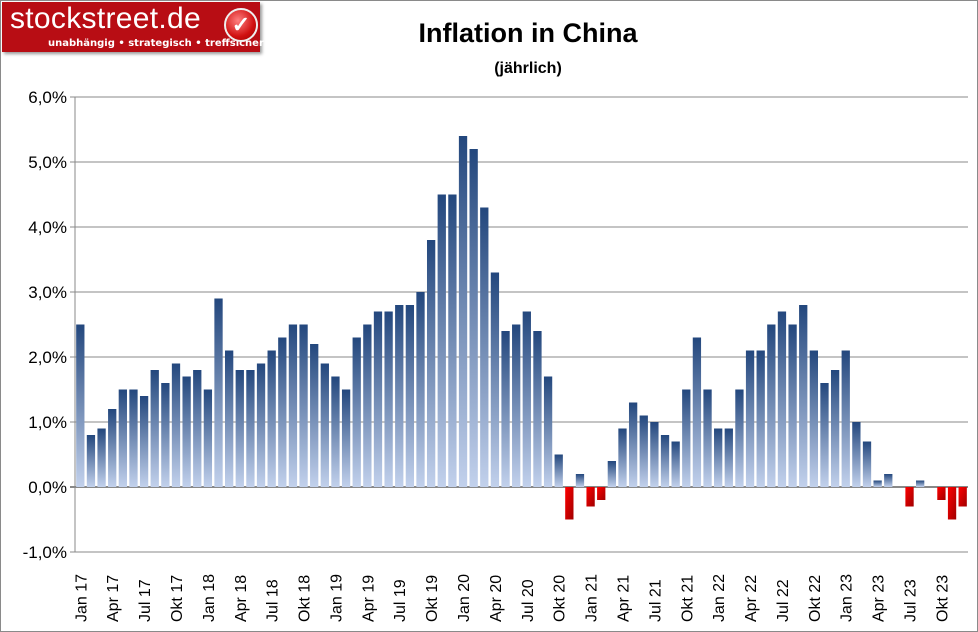  I want to click on x-tick-label: Jan 23, so click(847, 598).